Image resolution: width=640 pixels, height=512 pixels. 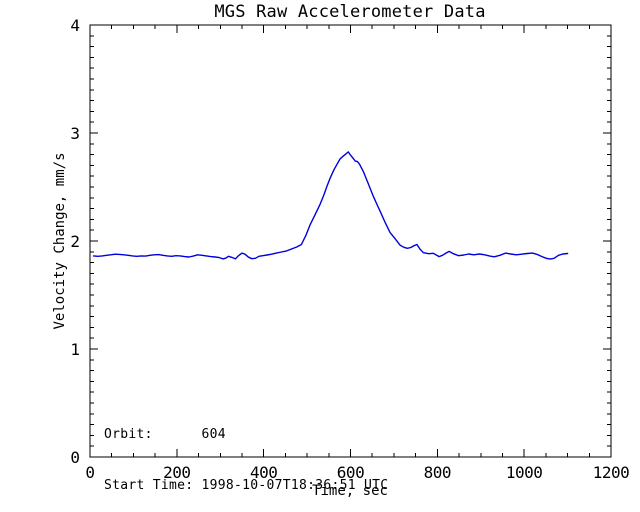 I want to click on x-tick-label-1000: 1000, so click(x=524, y=472).